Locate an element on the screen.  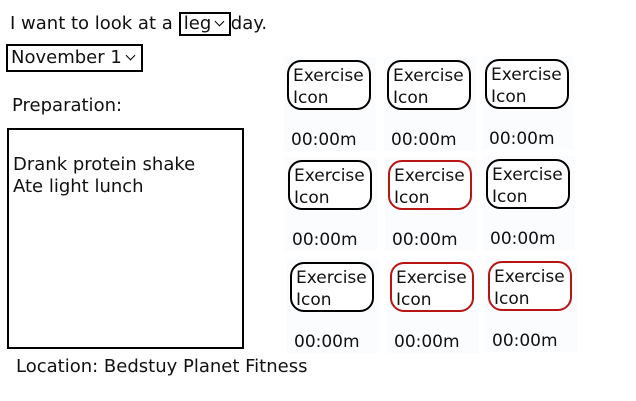
location-text: Location: Bedstuy Planet Fitness is located at coordinates (162, 366).